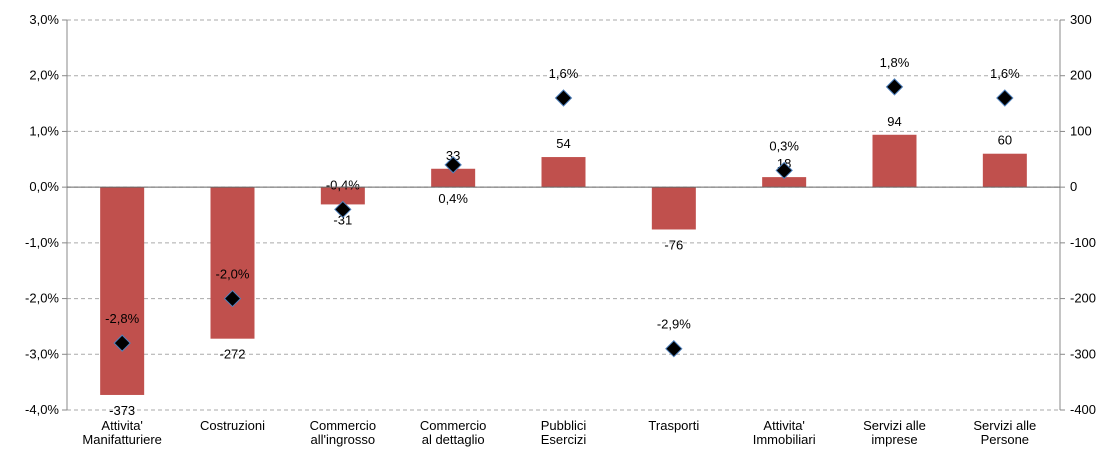 This screenshot has height=466, width=1117. Describe the element at coordinates (784, 145) in the screenshot. I see `marker-label: 0,3%` at that location.